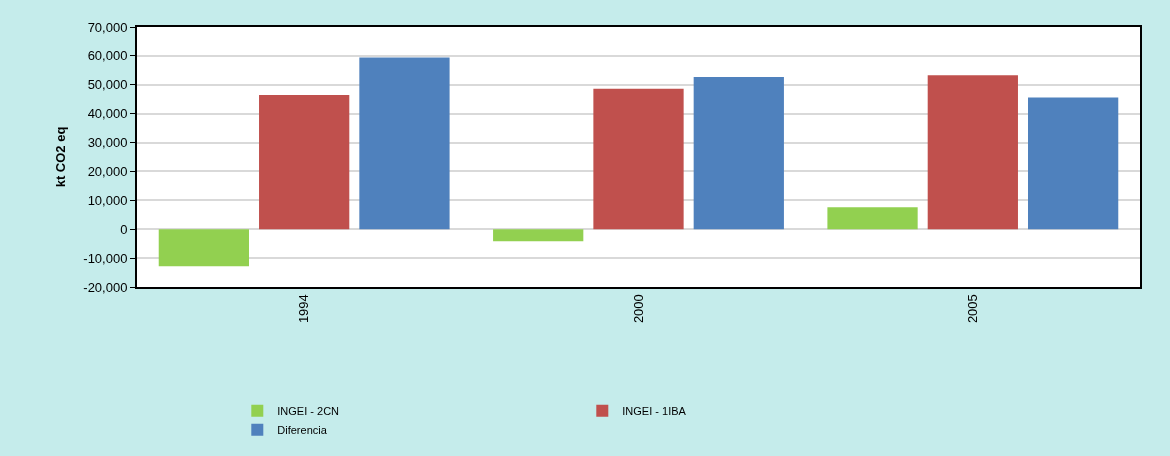 The height and width of the screenshot is (456, 1170). I want to click on legend-label: INGEI - 1IBA, so click(654, 410).